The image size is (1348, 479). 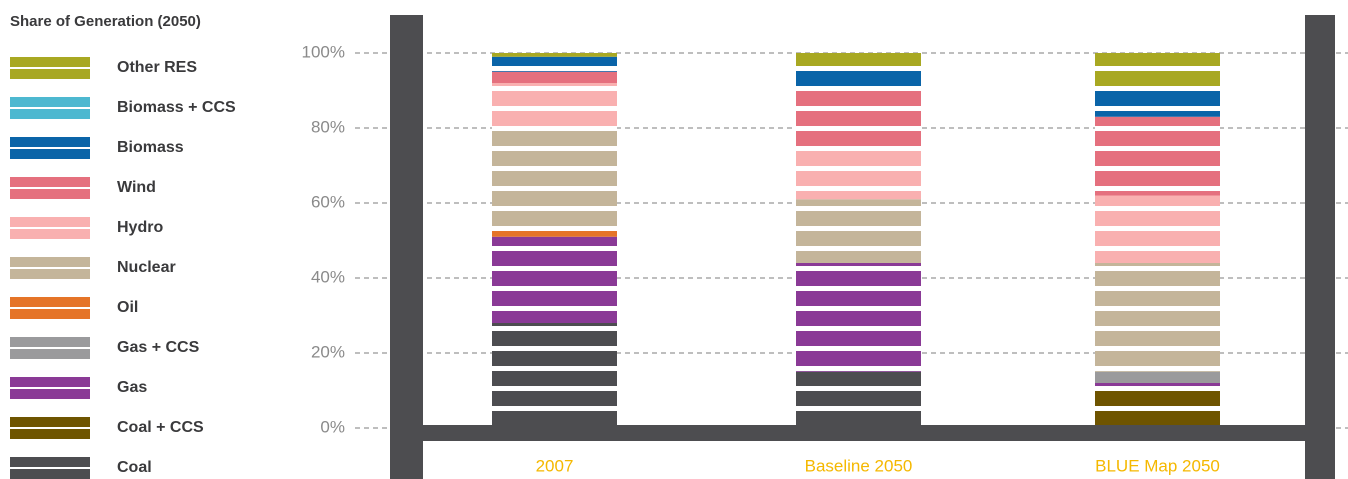 What do you see at coordinates (127, 307) in the screenshot?
I see `legend-label: Oil` at bounding box center [127, 307].